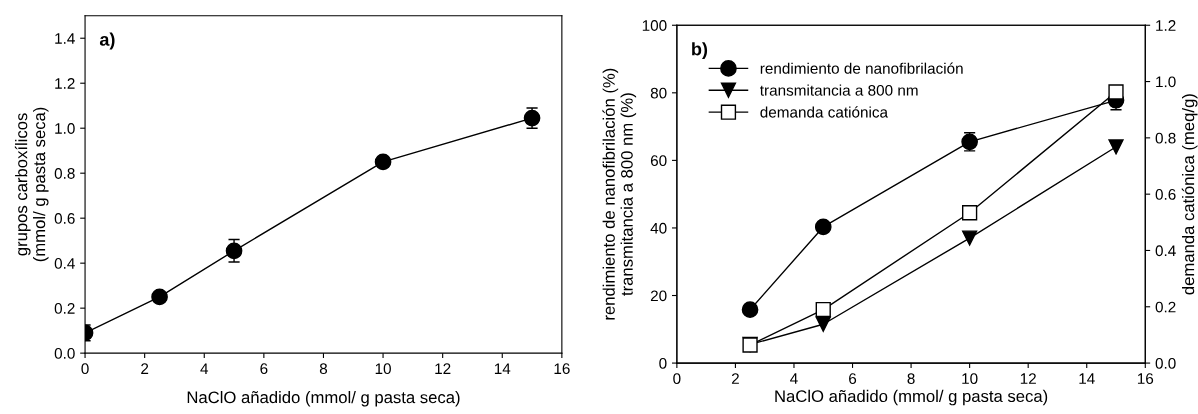  Describe the element at coordinates (839, 90) in the screenshot. I see `legend-label: transmitancia a 800 nm` at that location.